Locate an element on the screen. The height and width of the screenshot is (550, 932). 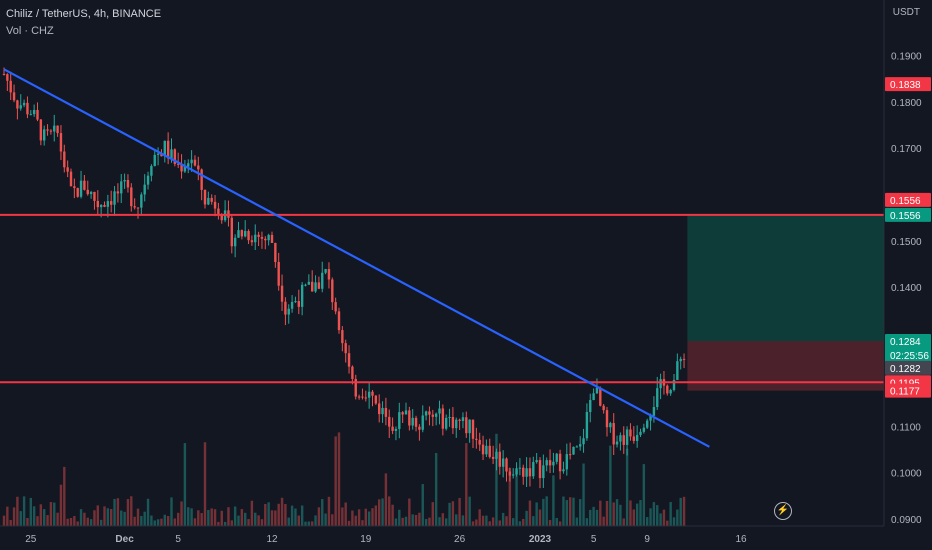
lightning-icon: ⚡ is located at coordinates (783, 511).